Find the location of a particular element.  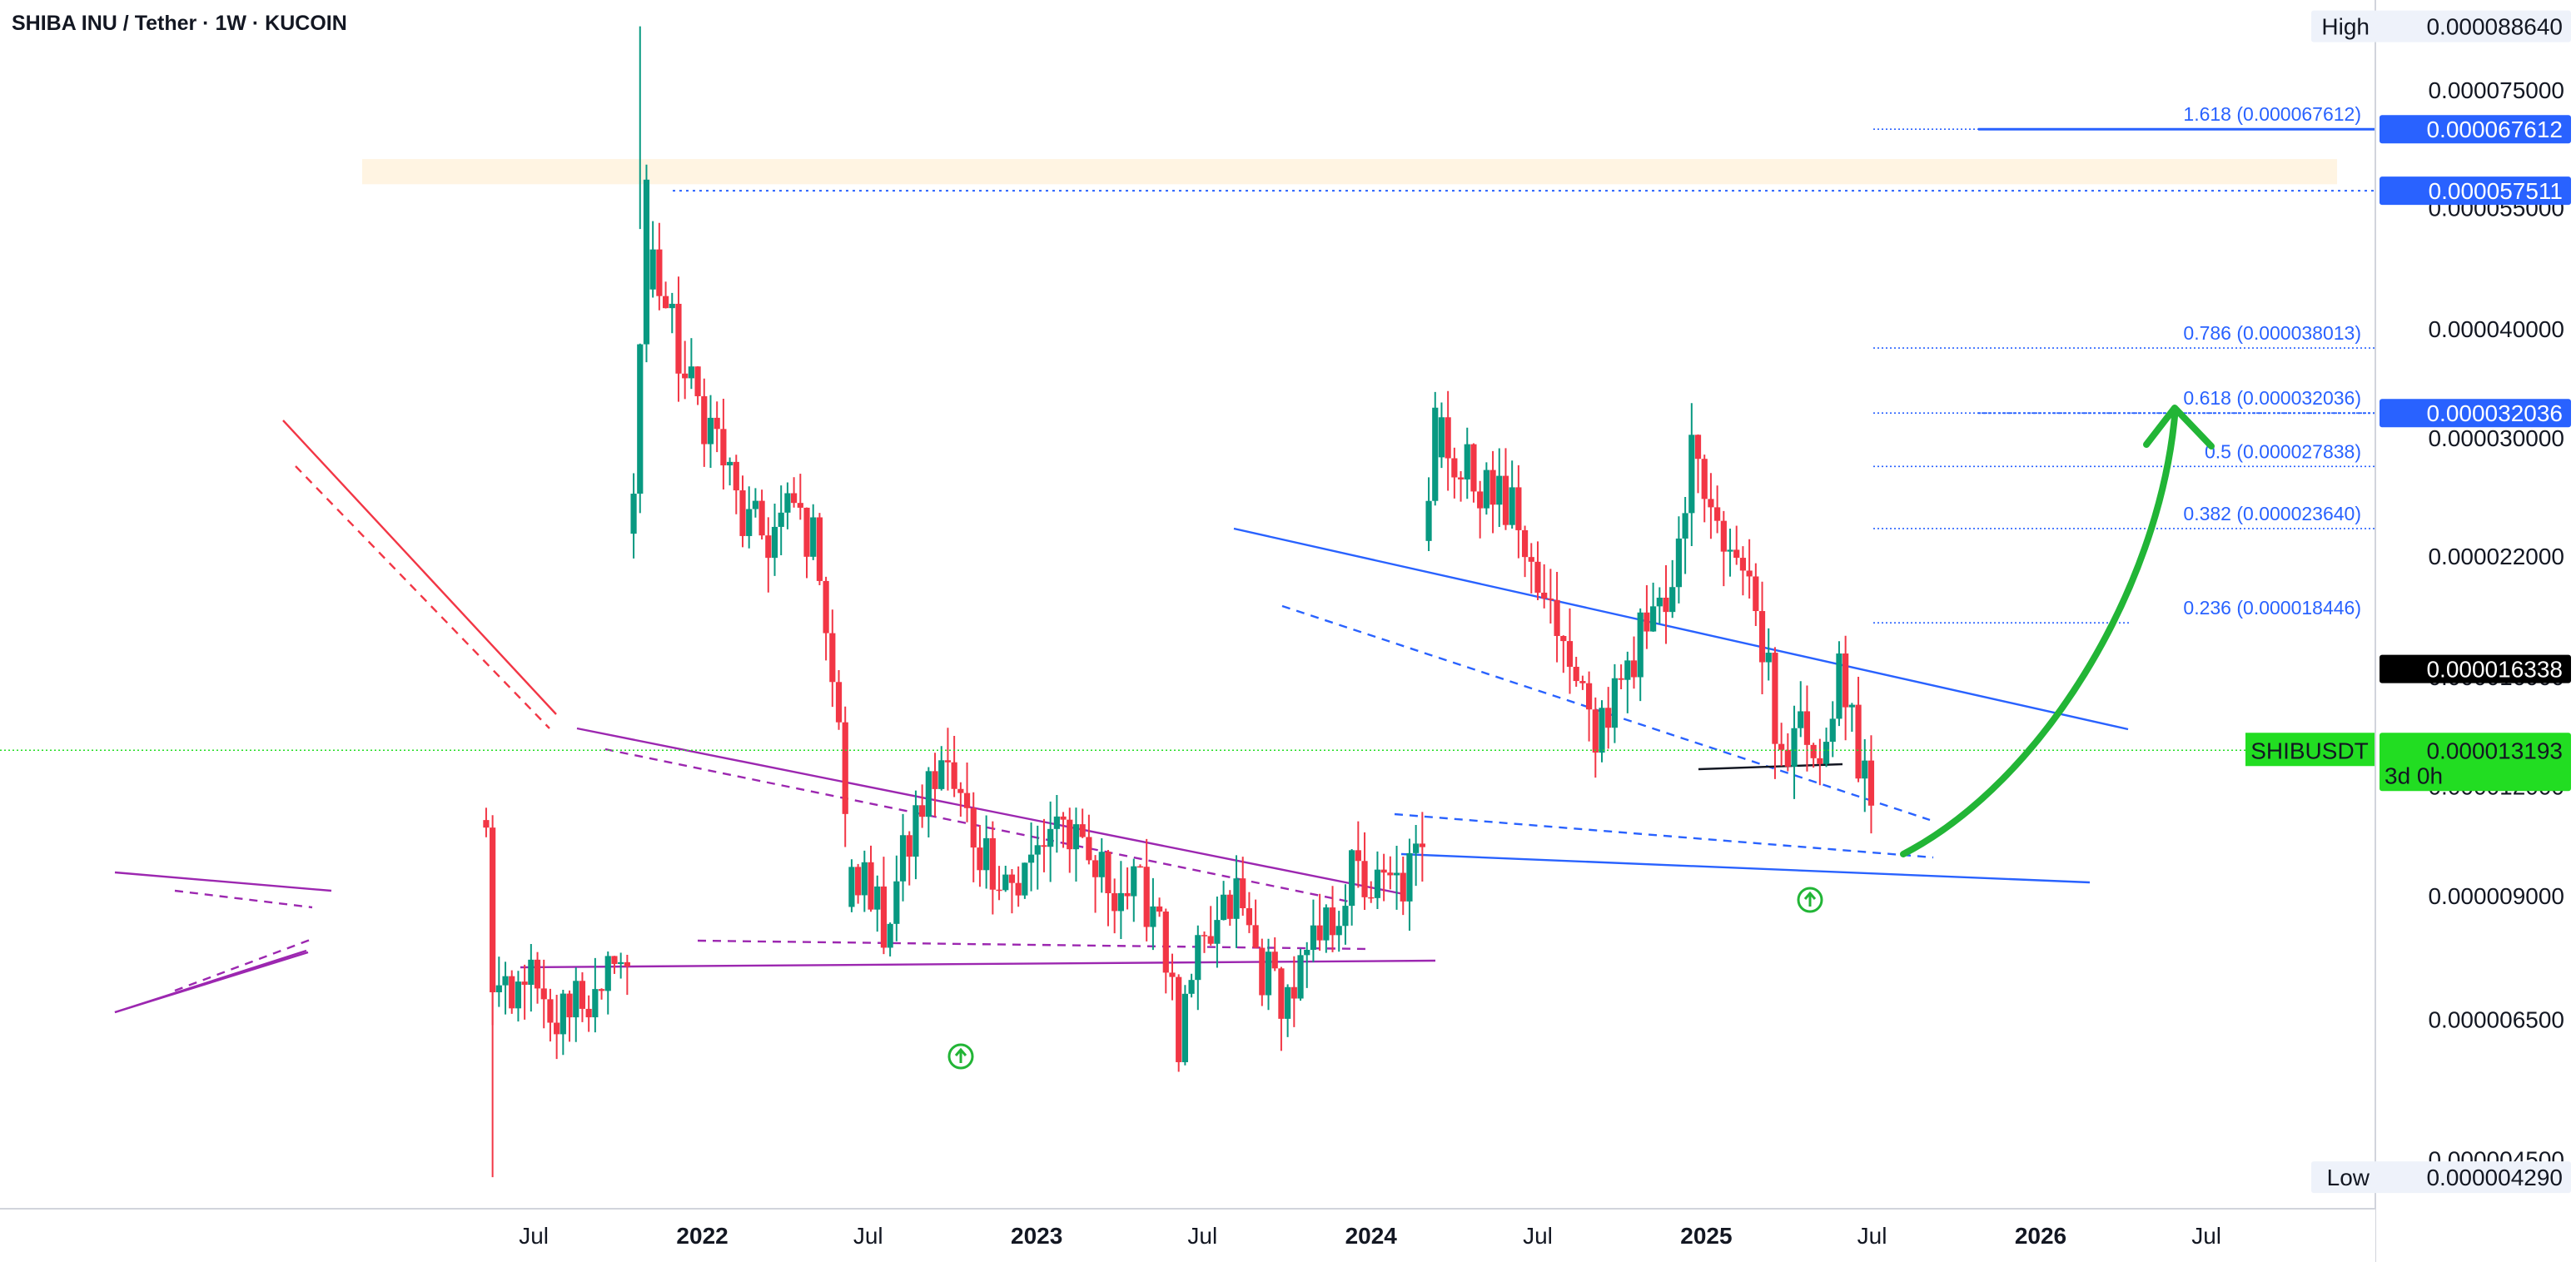

downtrend-2022-line is located at coordinates (419, 567).